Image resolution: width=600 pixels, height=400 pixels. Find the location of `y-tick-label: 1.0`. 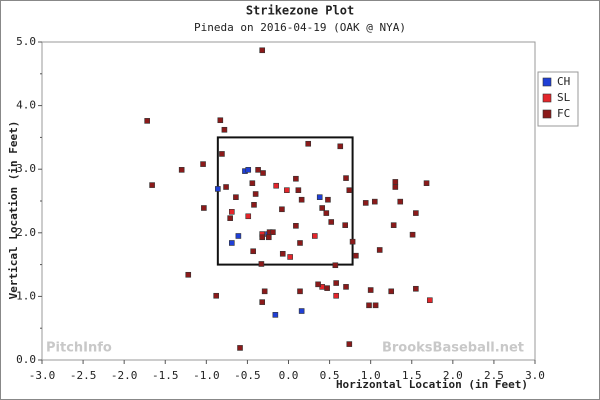

y-tick-label: 1.0 is located at coordinates (26, 295).